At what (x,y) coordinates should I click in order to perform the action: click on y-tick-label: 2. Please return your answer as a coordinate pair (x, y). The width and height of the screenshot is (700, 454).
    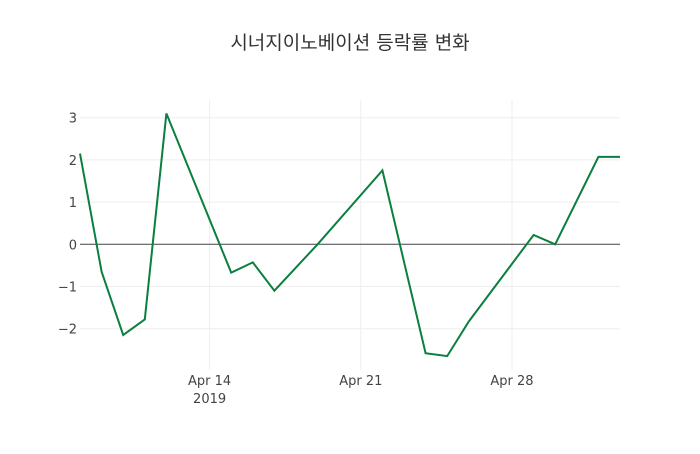
    Looking at the image, I should click on (73, 161).